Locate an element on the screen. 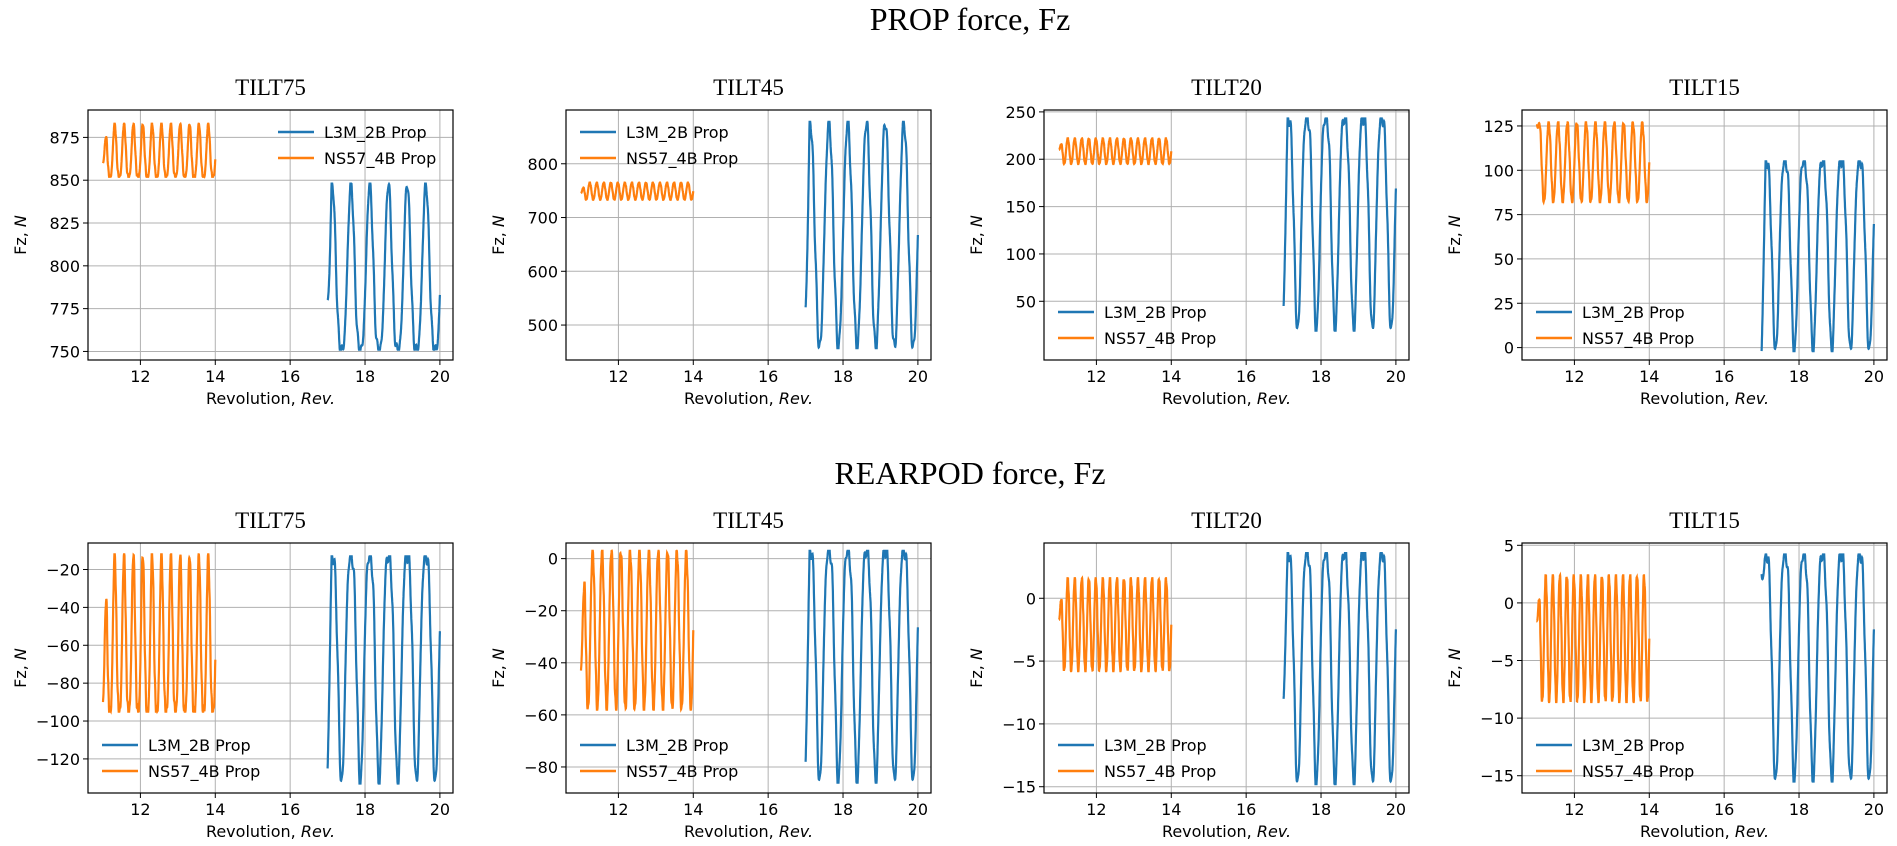 This screenshot has width=1897, height=846. subplot-title: TILT75 is located at coordinates (270, 87).